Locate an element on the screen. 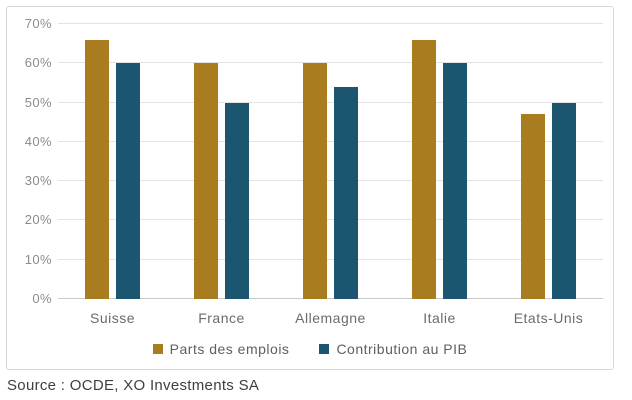 This screenshot has height=400, width=632. category-label: Italie is located at coordinates (439, 318).